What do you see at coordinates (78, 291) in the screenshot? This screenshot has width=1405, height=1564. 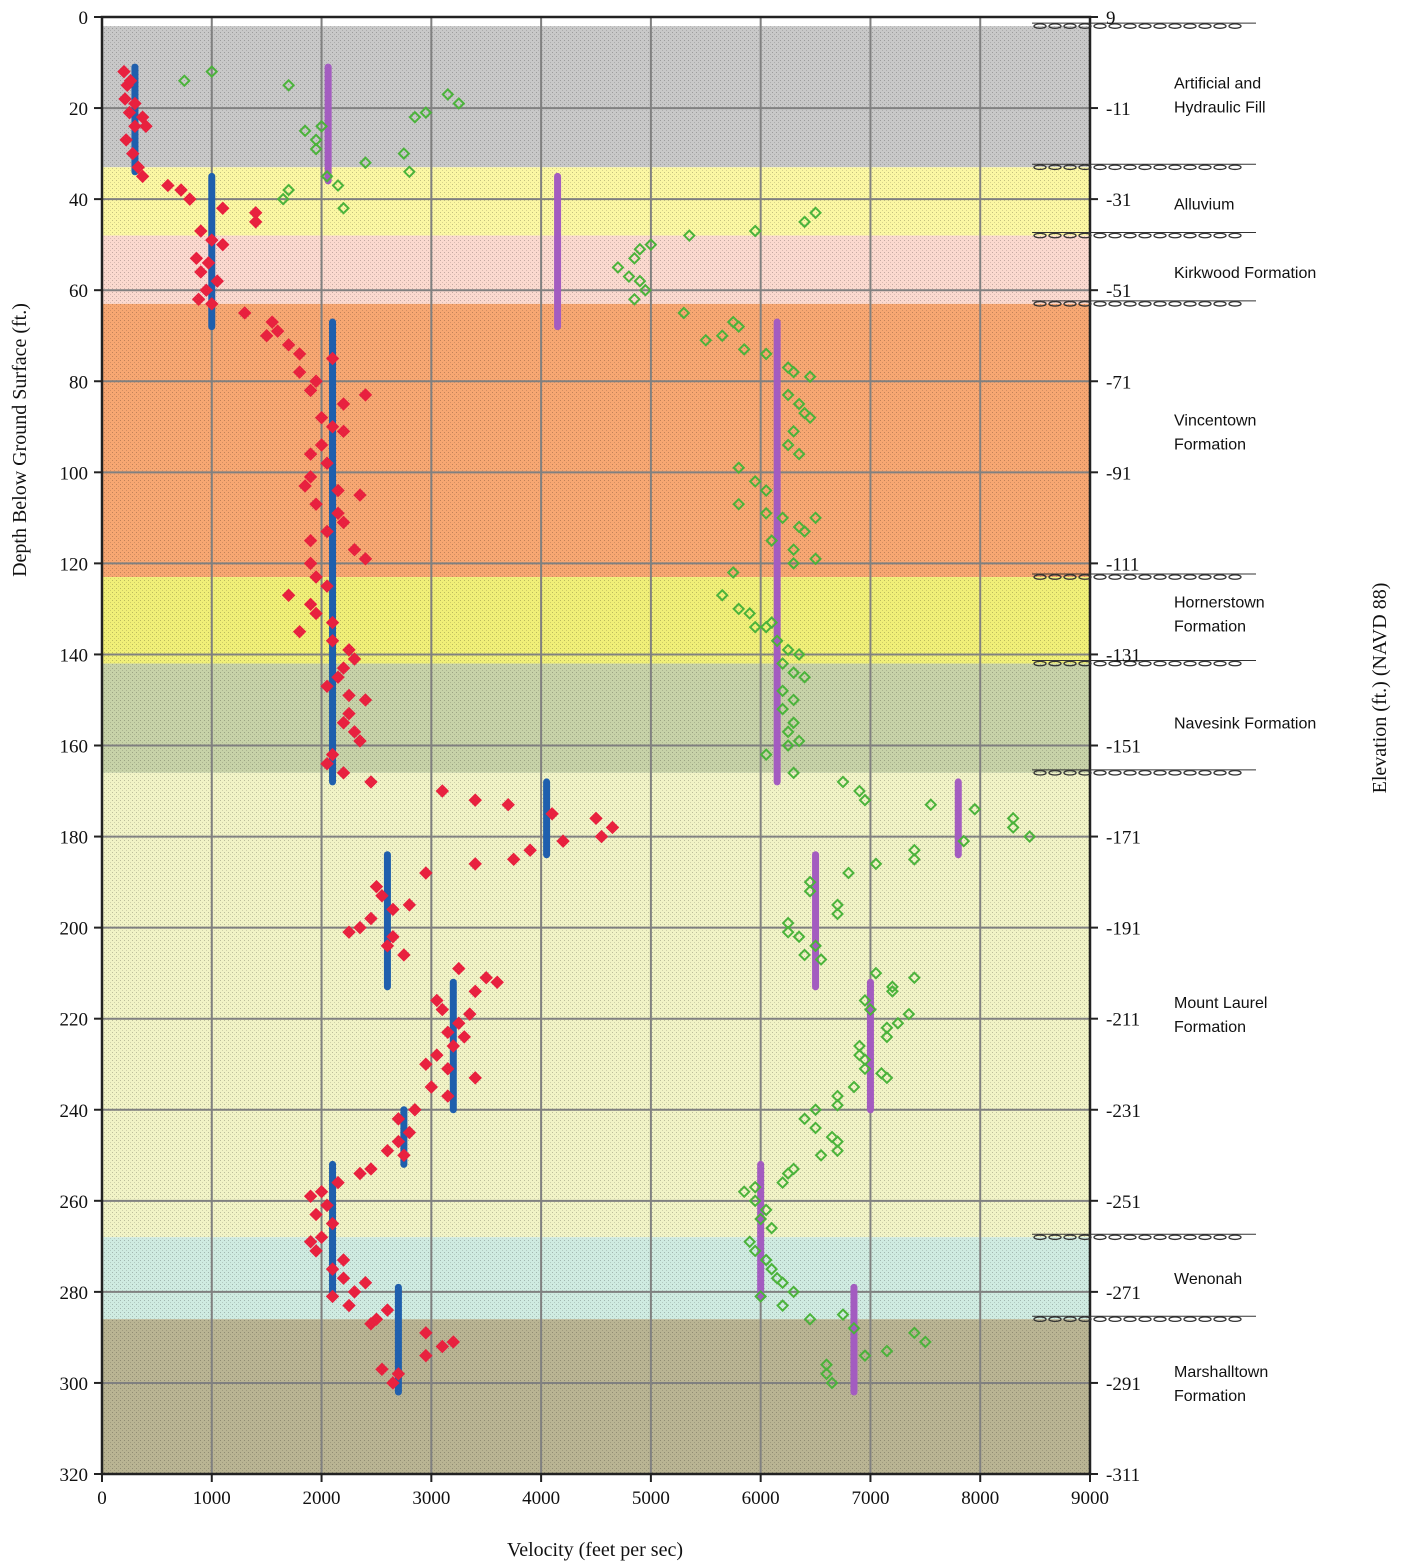 I see `y-tick-label-3: 60` at bounding box center [78, 291].